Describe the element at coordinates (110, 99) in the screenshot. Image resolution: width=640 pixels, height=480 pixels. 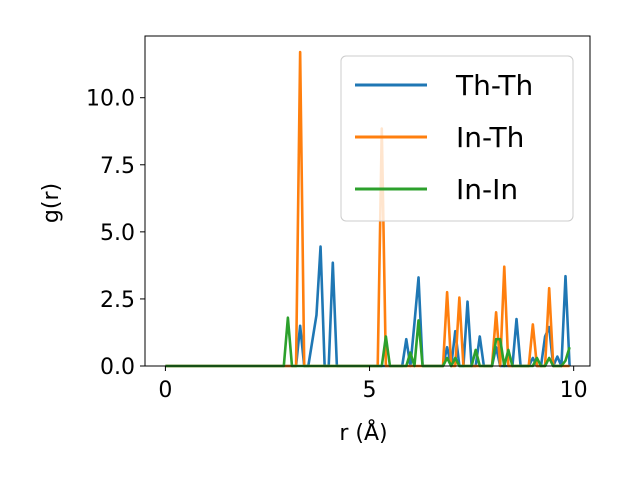
I see `y-tick-label: 10.0` at that location.